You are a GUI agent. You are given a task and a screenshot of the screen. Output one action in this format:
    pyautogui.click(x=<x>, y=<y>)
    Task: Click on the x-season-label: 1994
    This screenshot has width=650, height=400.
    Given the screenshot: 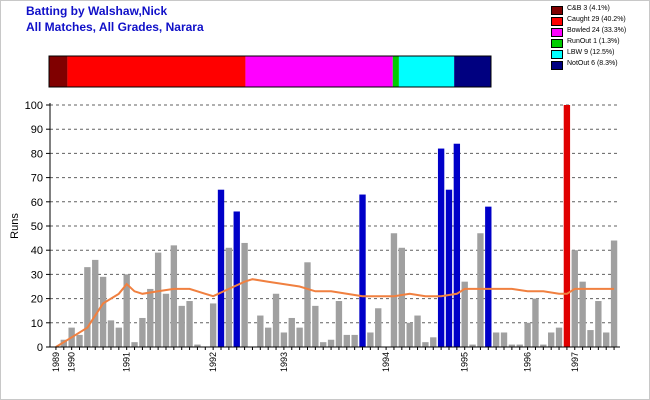 What is the action you would take?
    pyautogui.click(x=386, y=362)
    